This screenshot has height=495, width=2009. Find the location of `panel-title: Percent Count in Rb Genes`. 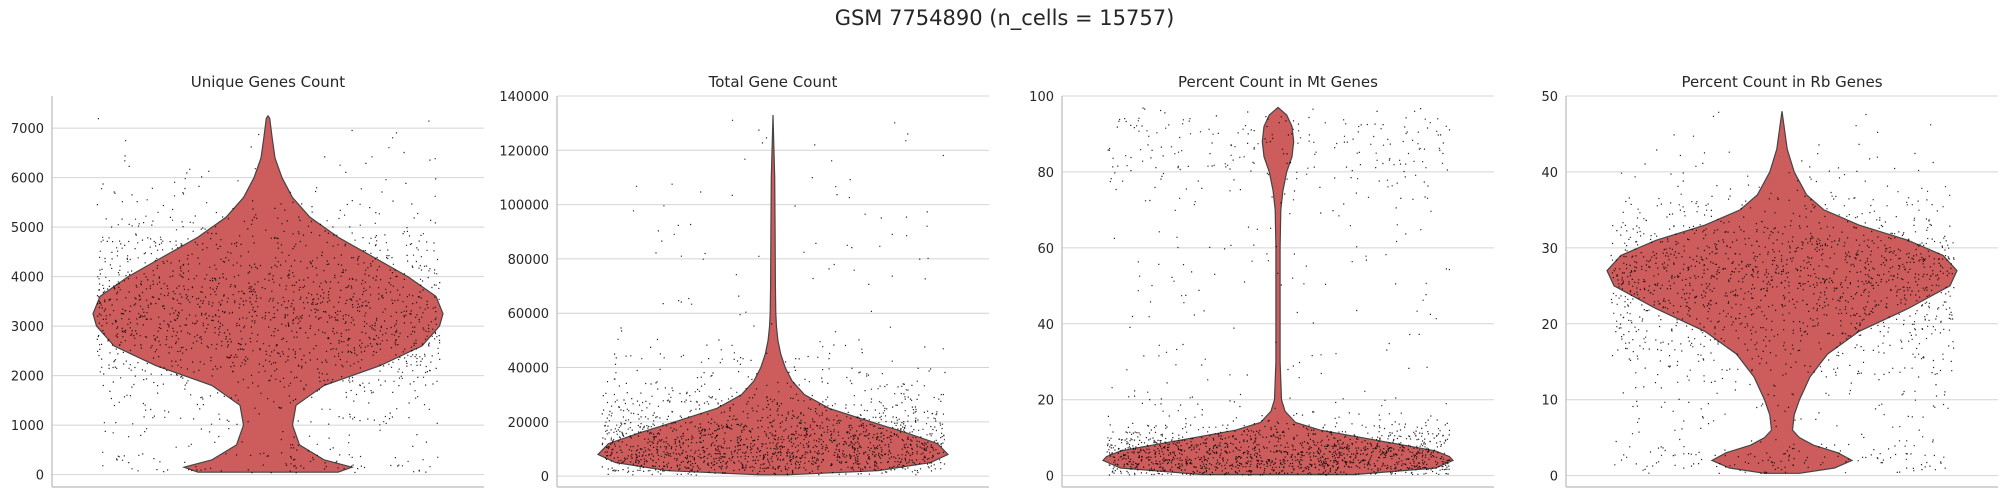

panel-title: Percent Count in Rb Genes is located at coordinates (1781, 82).